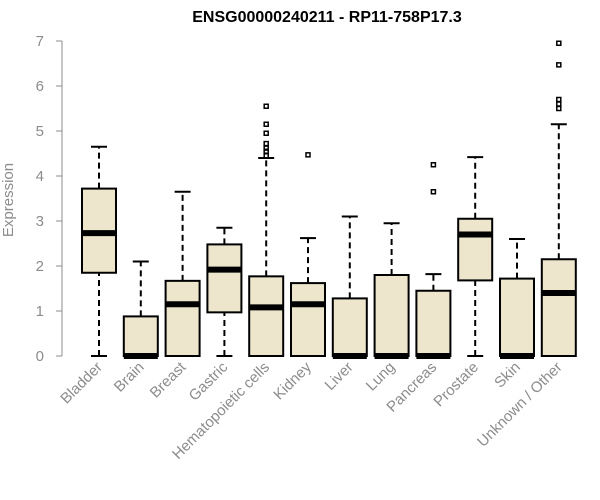  I want to click on box-unknown-other, so click(558, 198).